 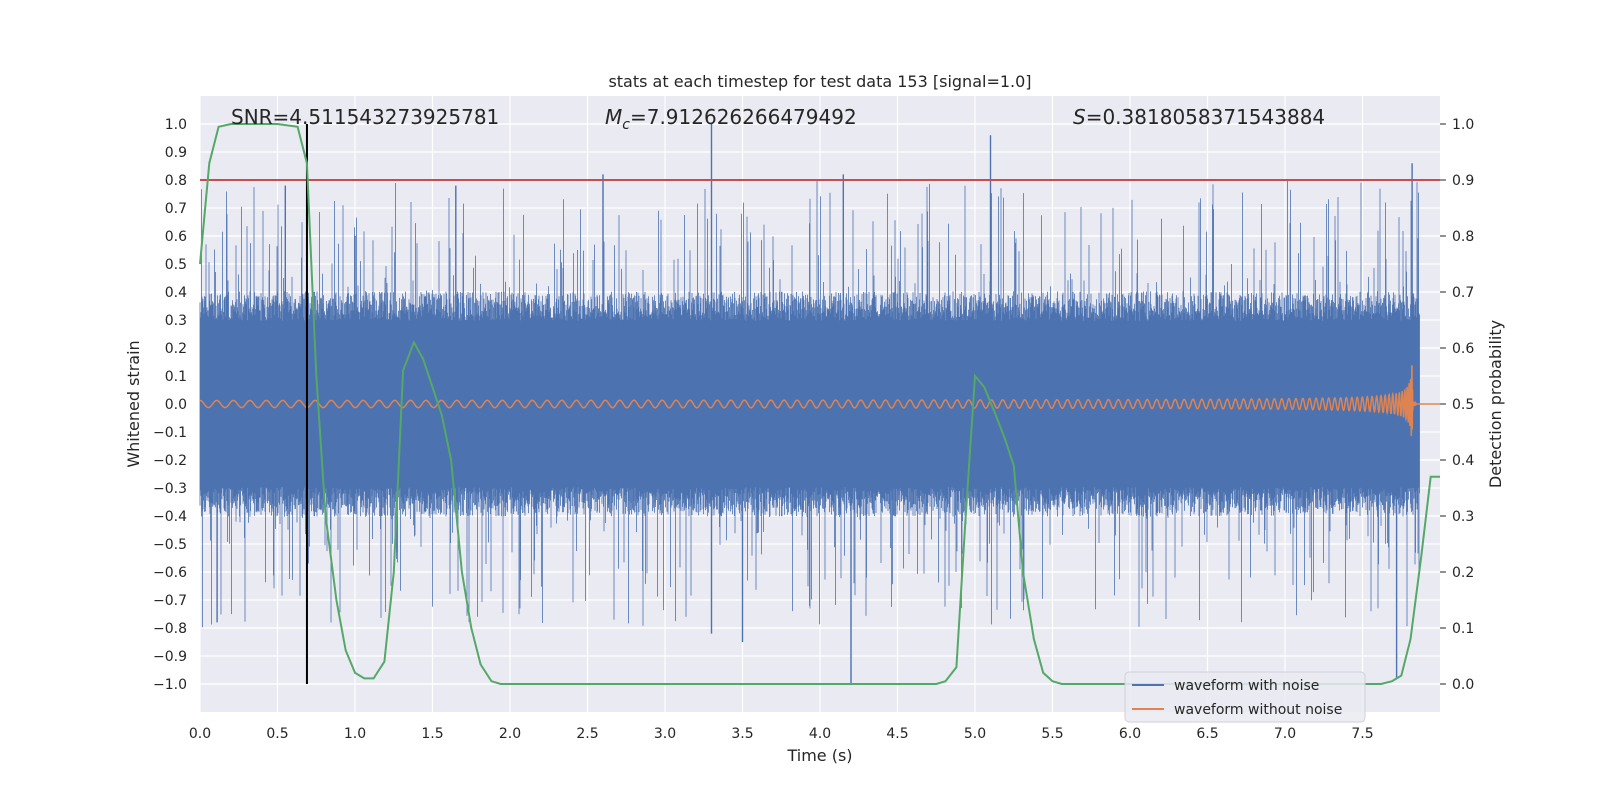 I want to click on y-left-tick-label: 0.7, so click(x=176, y=209).